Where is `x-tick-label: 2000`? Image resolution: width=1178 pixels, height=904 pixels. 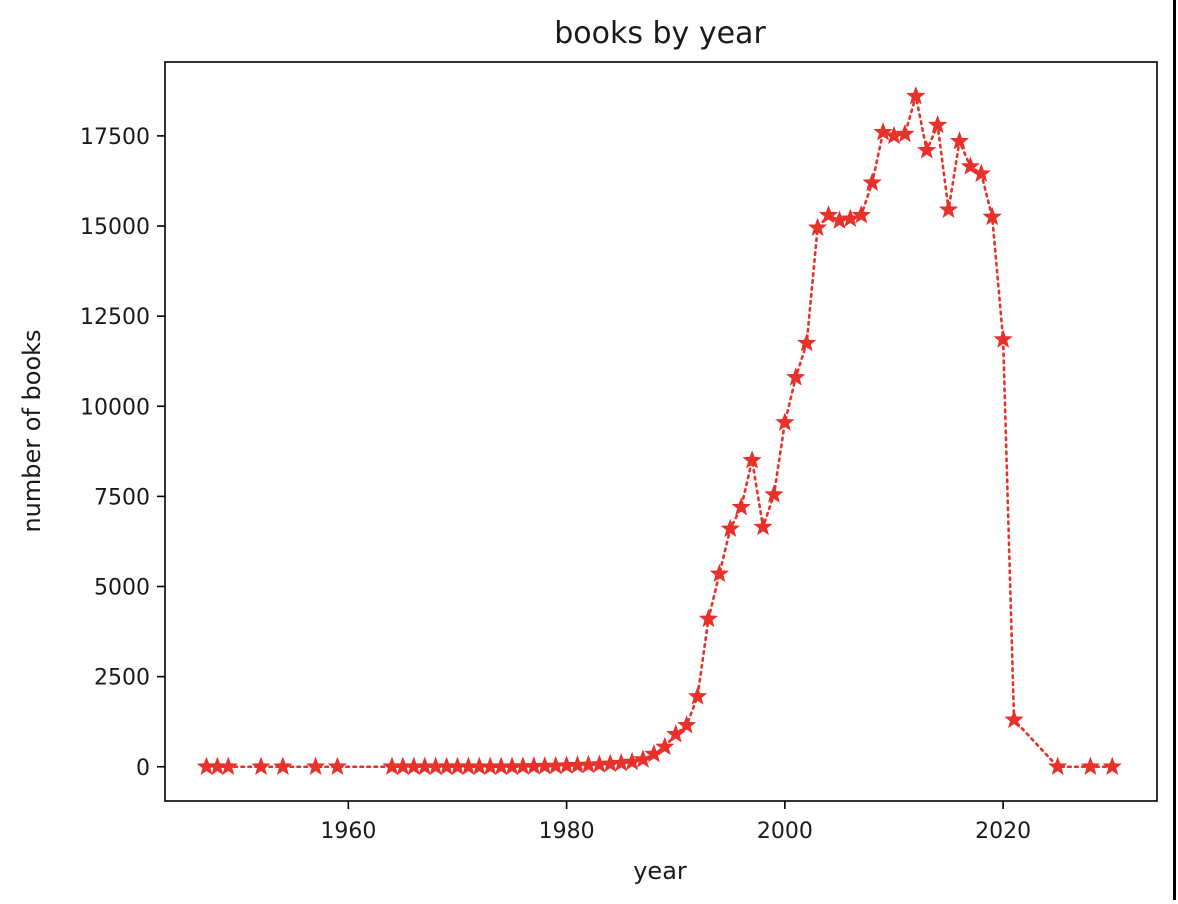
x-tick-label: 2000 is located at coordinates (785, 831).